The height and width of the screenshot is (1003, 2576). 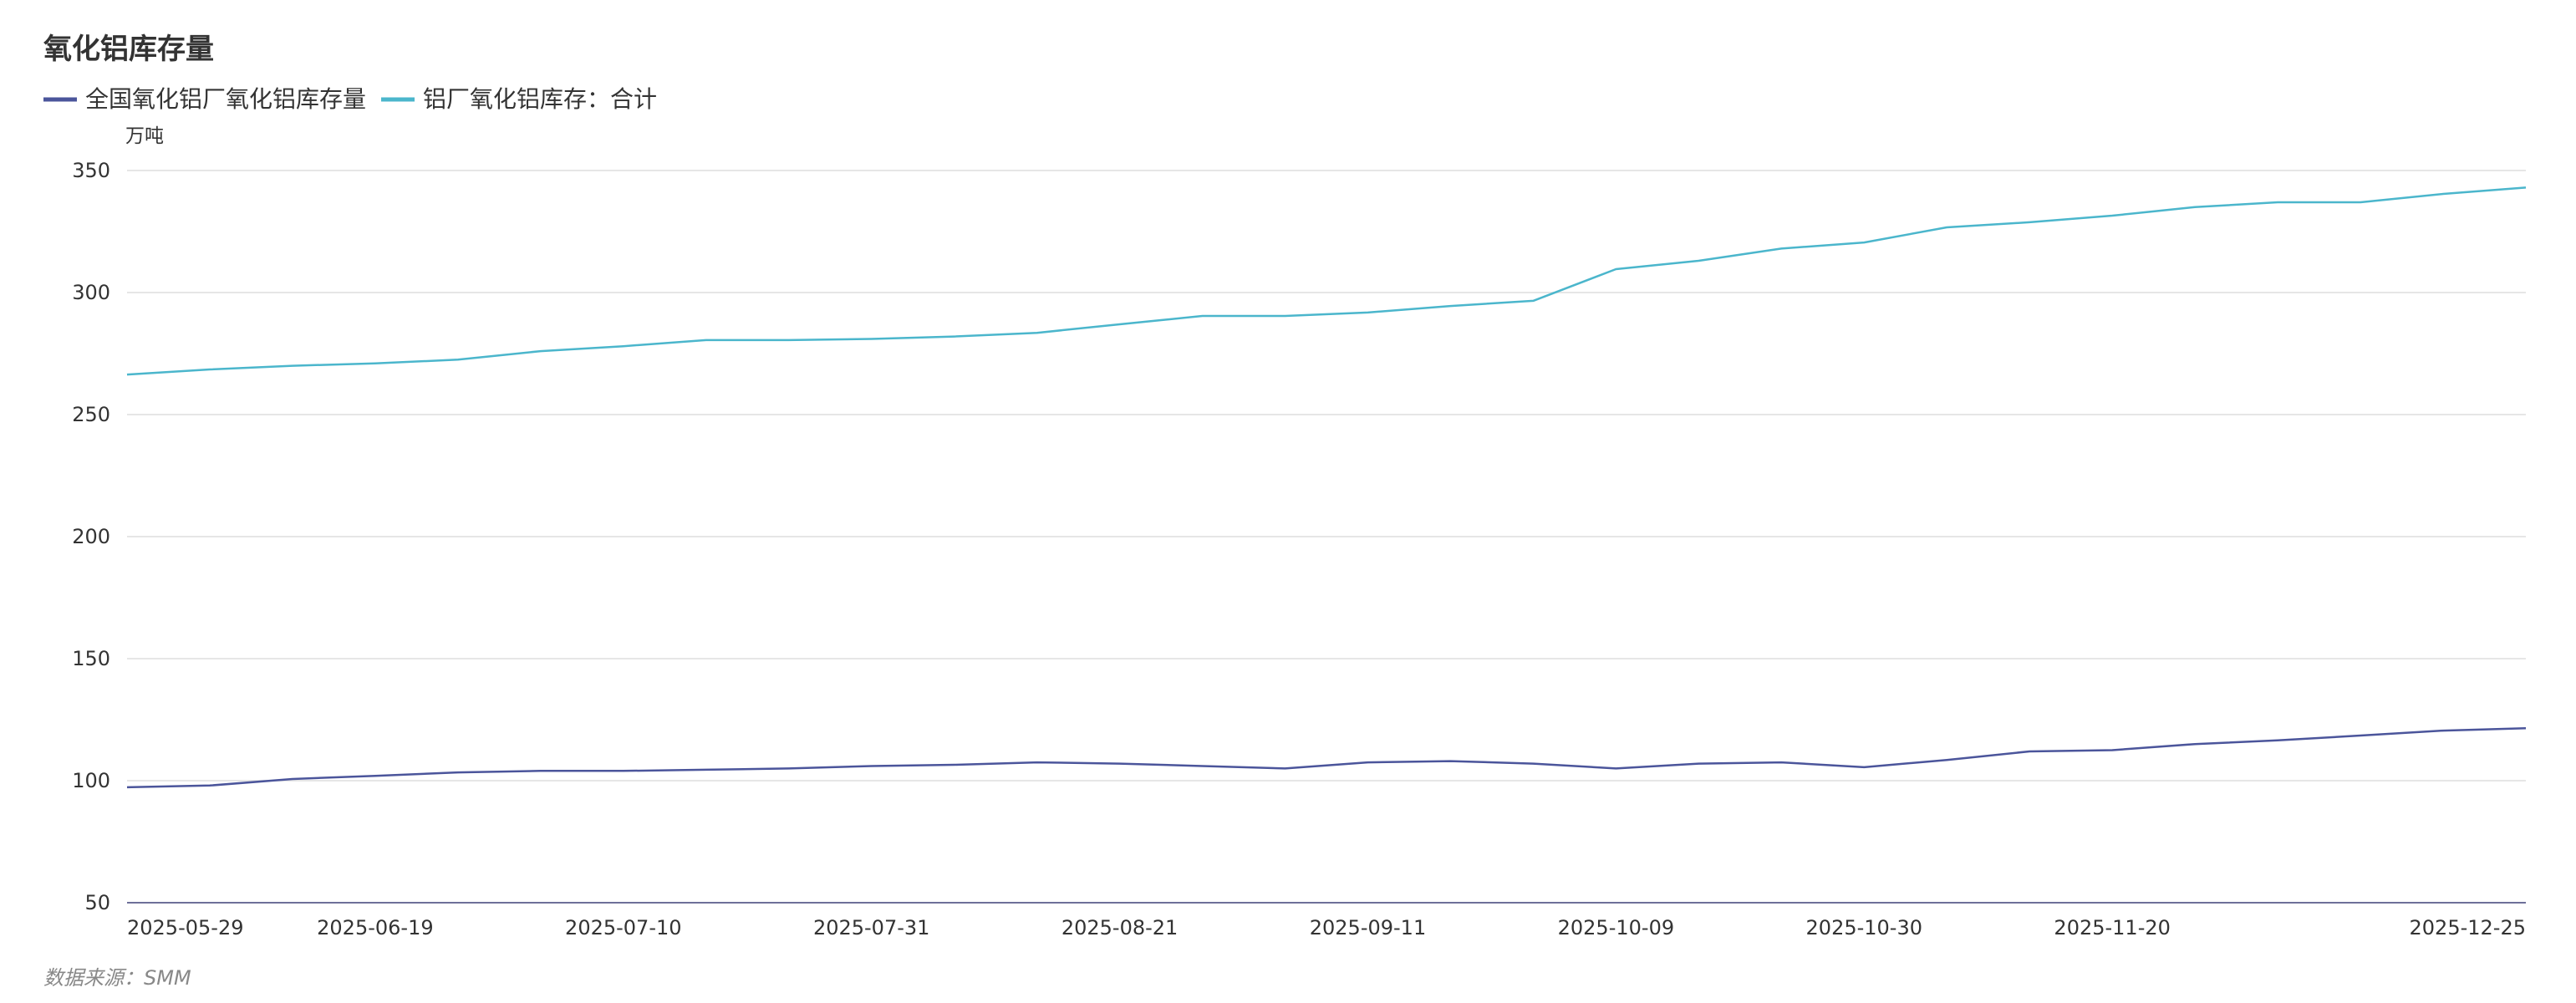 I want to click on y-tick-label: 150, so click(x=91, y=659).